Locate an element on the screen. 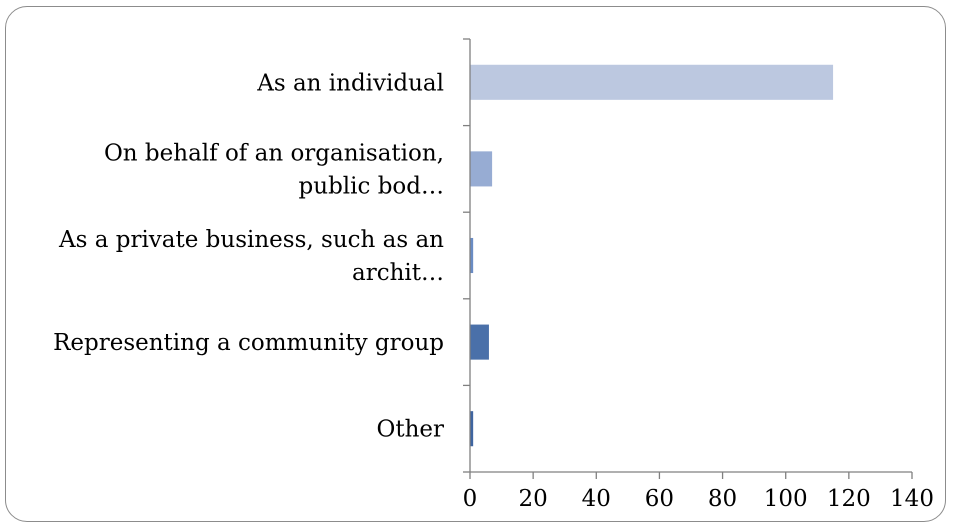 The image size is (955, 529). x-tick-label-0: 0 is located at coordinates (470, 499).